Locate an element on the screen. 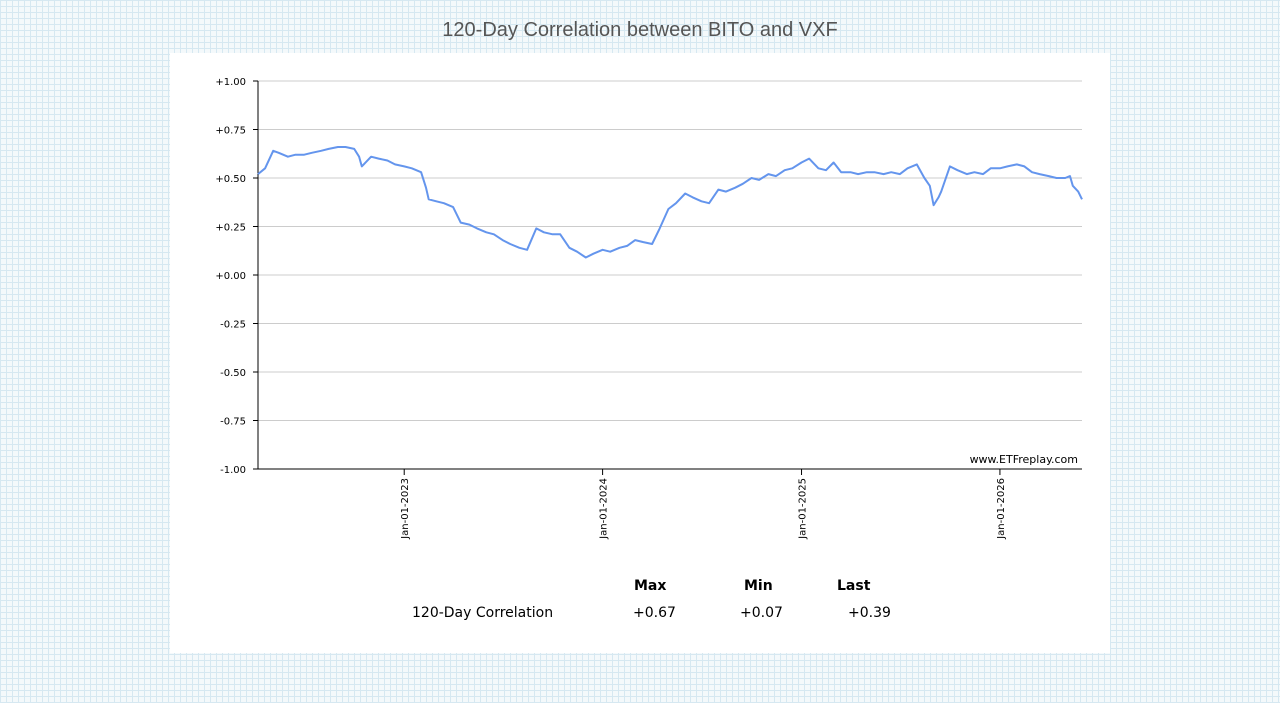 The width and height of the screenshot is (1280, 703). stats-row-label: 120-Day Correlation is located at coordinates (483, 613).